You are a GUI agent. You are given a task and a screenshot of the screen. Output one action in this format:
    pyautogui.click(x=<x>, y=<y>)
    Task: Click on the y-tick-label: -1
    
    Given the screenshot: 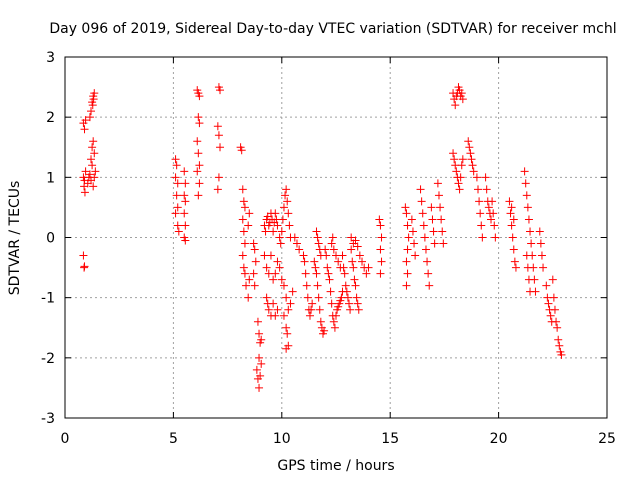 What is the action you would take?
    pyautogui.click(x=48, y=299)
    